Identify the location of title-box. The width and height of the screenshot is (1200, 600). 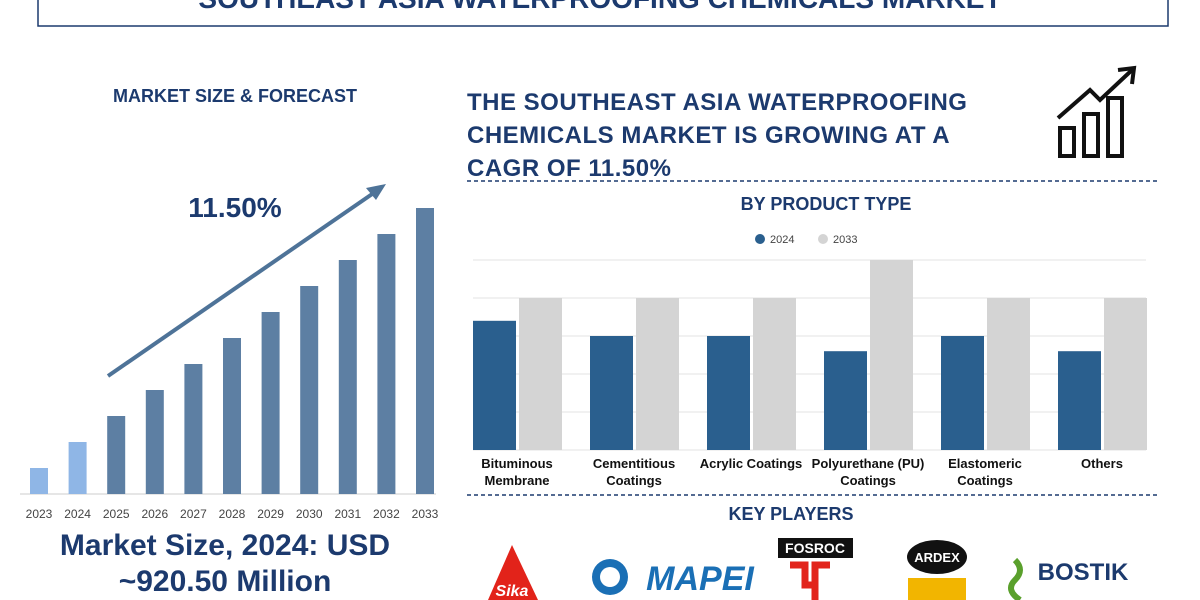
(603, 13).